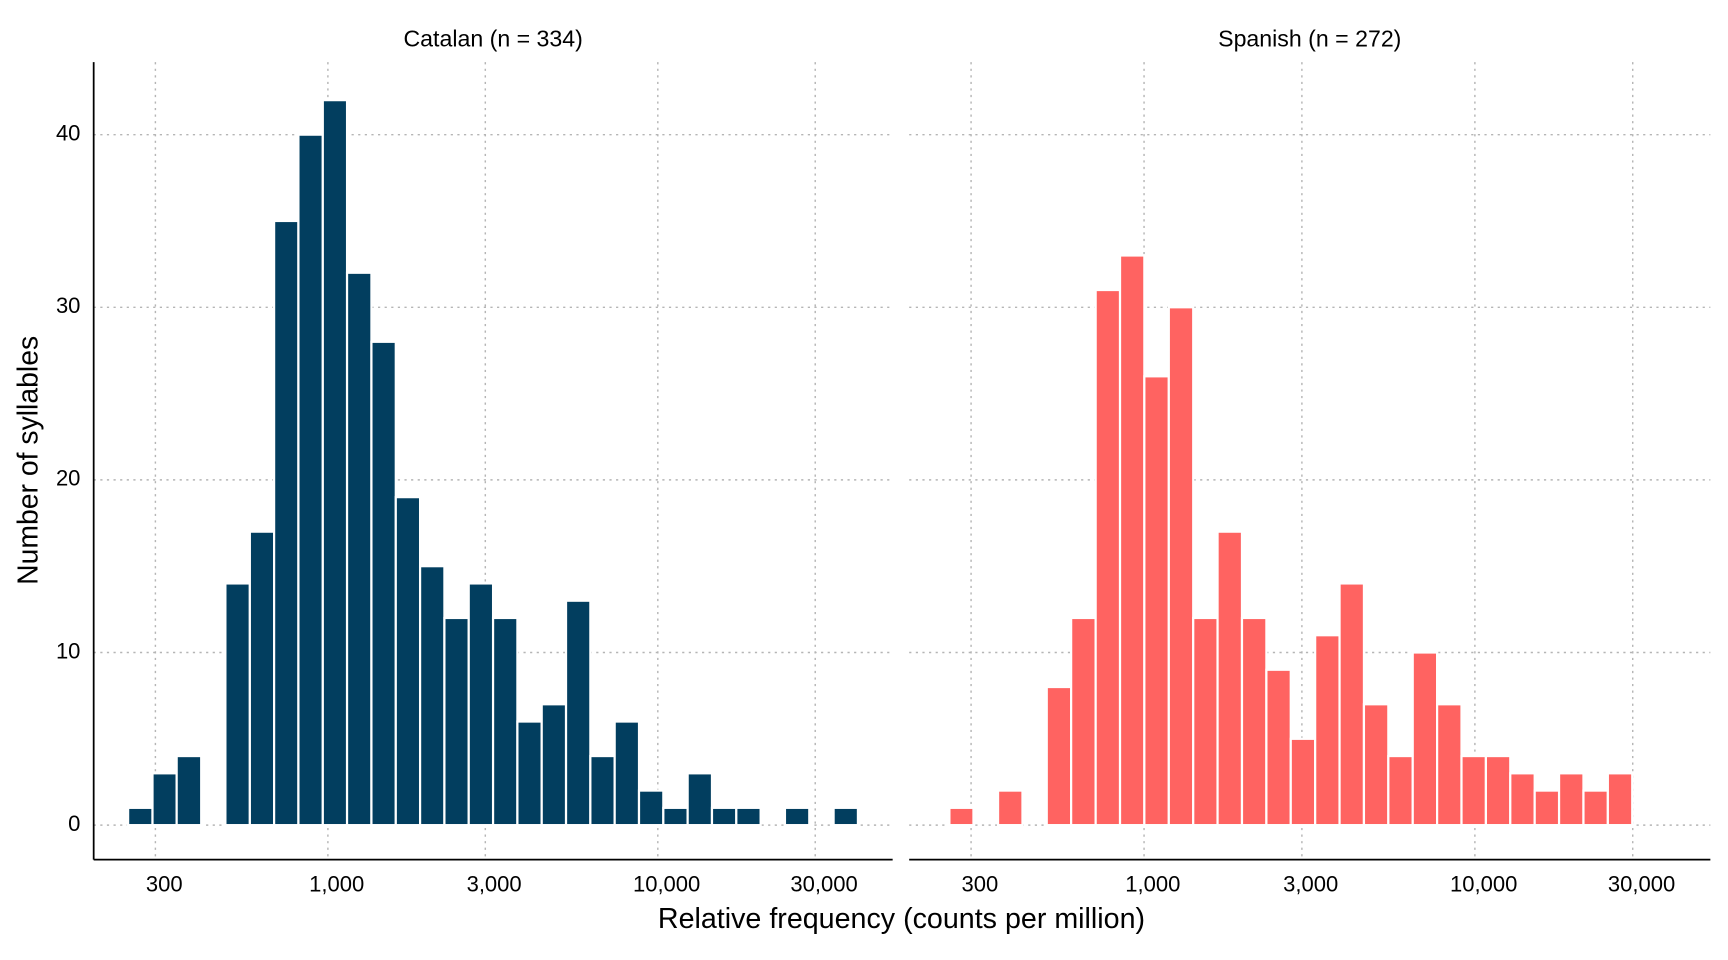 The width and height of the screenshot is (1728, 960). I want to click on y-axis-title: Number of syllables, so click(28, 460).